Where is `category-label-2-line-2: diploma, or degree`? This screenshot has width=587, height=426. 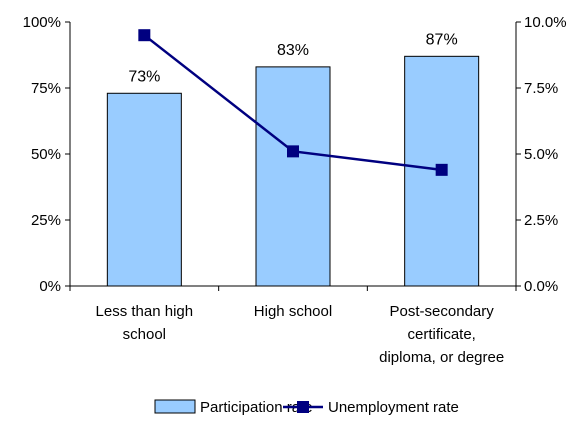
category-label-2-line-2: diploma, or degree is located at coordinates (441, 357).